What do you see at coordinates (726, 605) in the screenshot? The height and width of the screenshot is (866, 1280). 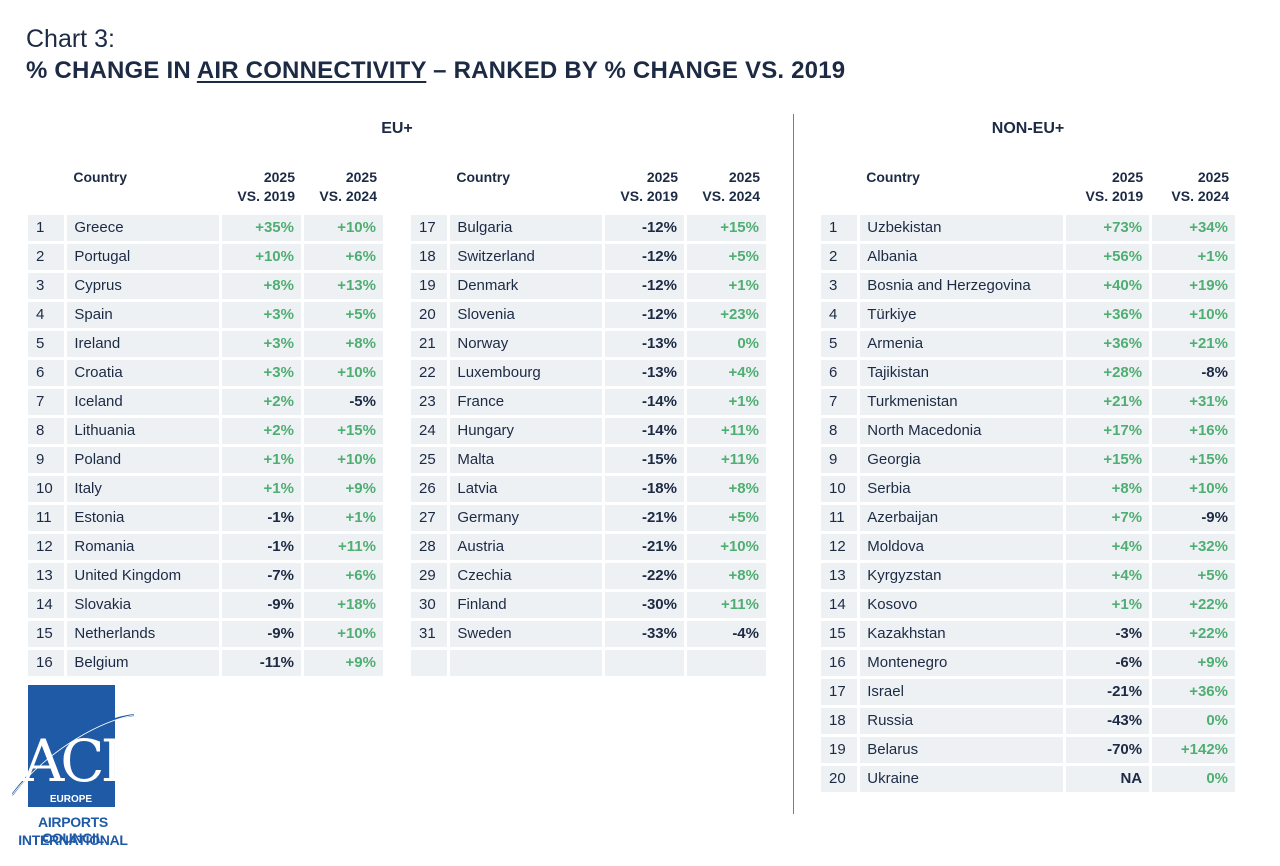 I see `change-vs-2024-cell: +11%` at bounding box center [726, 605].